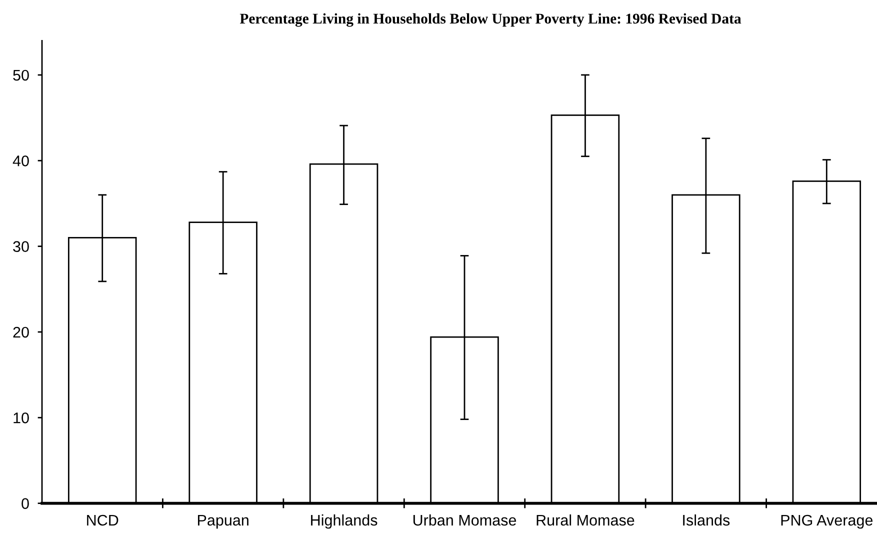 Image resolution: width=877 pixels, height=534 pixels. What do you see at coordinates (25, 503) in the screenshot?
I see `y-tick-label: 0` at bounding box center [25, 503].